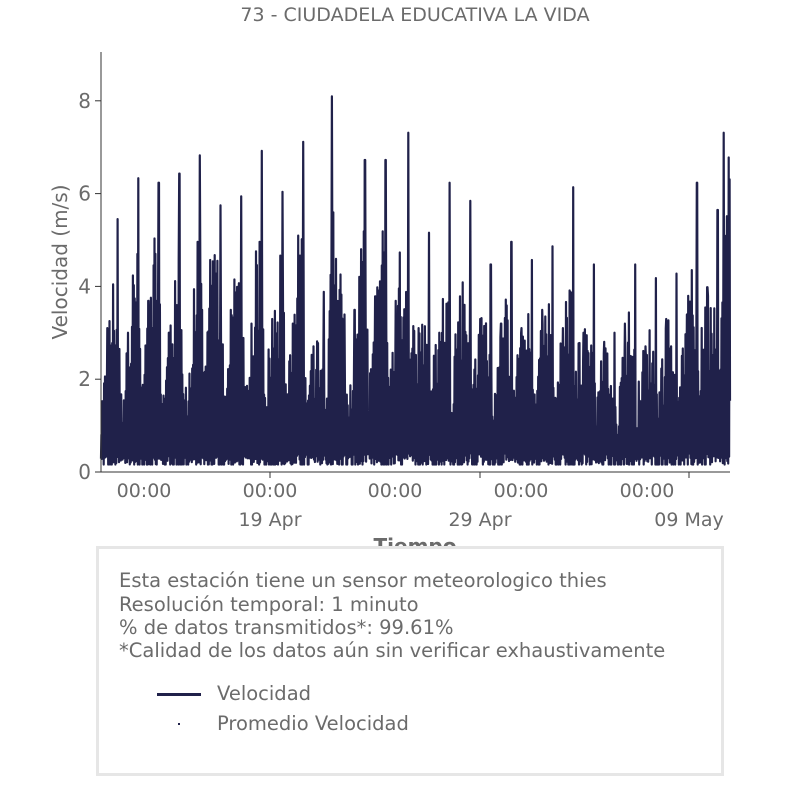 The height and width of the screenshot is (806, 806). What do you see at coordinates (84, 286) in the screenshot?
I see `y-tick-label: 4` at bounding box center [84, 286].